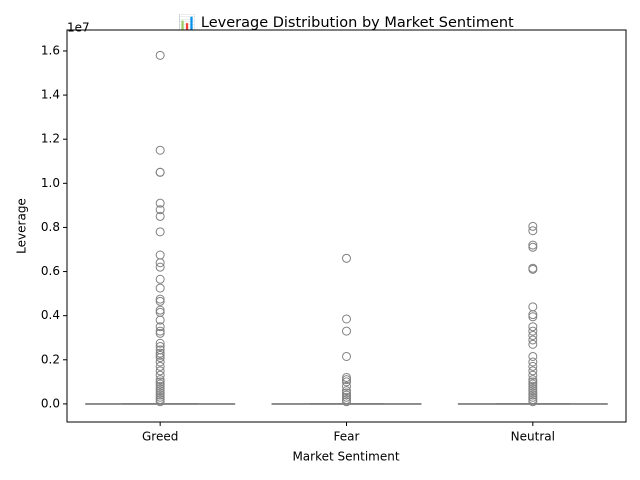 The image size is (640, 480). Describe the element at coordinates (160, 437) in the screenshot. I see `x-tick-label: Greed` at that location.